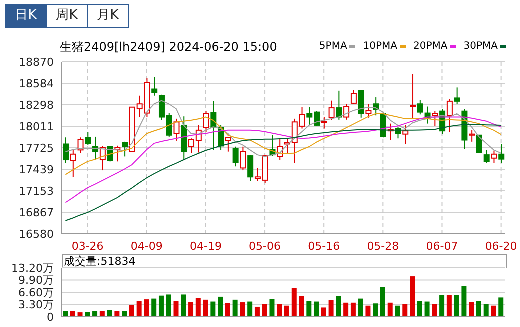 Image resolution: width=520 pixels, height=327 pixels. I want to click on legend-label: 30PMA, so click(481, 46).